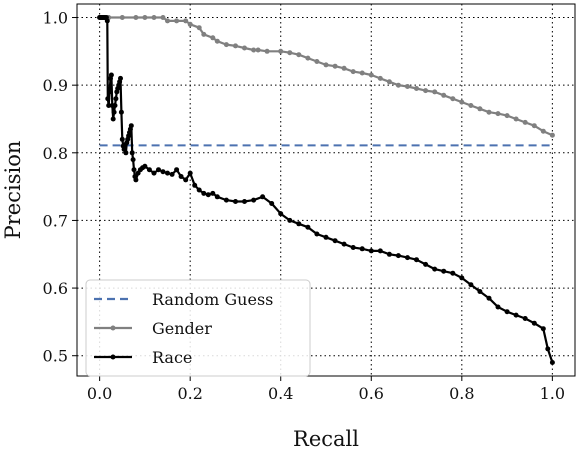 The width and height of the screenshot is (579, 452). Describe the element at coordinates (189, 393) in the screenshot. I see `x-tick-label-1: 0.2` at that location.